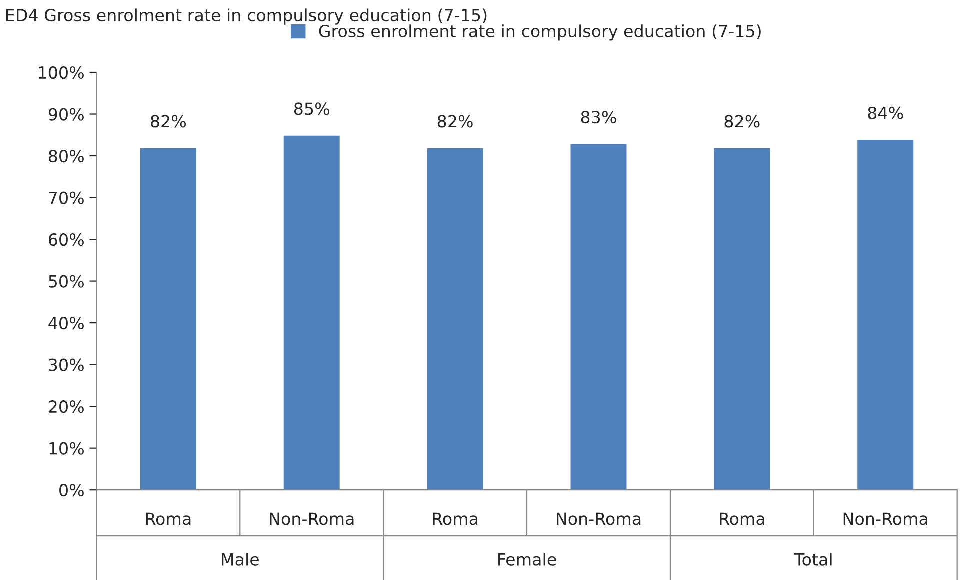 Image resolution: width=967 pixels, height=580 pixels. What do you see at coordinates (66, 407) in the screenshot?
I see `y-tick-label: 20%` at bounding box center [66, 407].